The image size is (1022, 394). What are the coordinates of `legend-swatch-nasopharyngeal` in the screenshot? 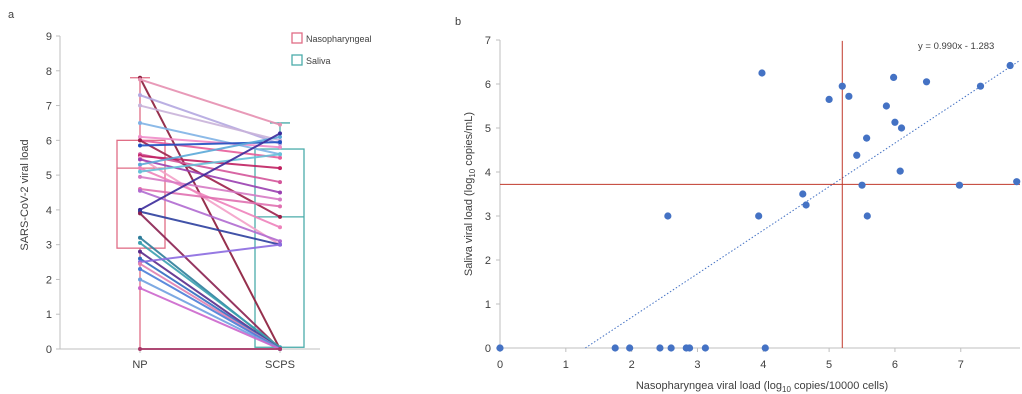 It's located at (297, 38).